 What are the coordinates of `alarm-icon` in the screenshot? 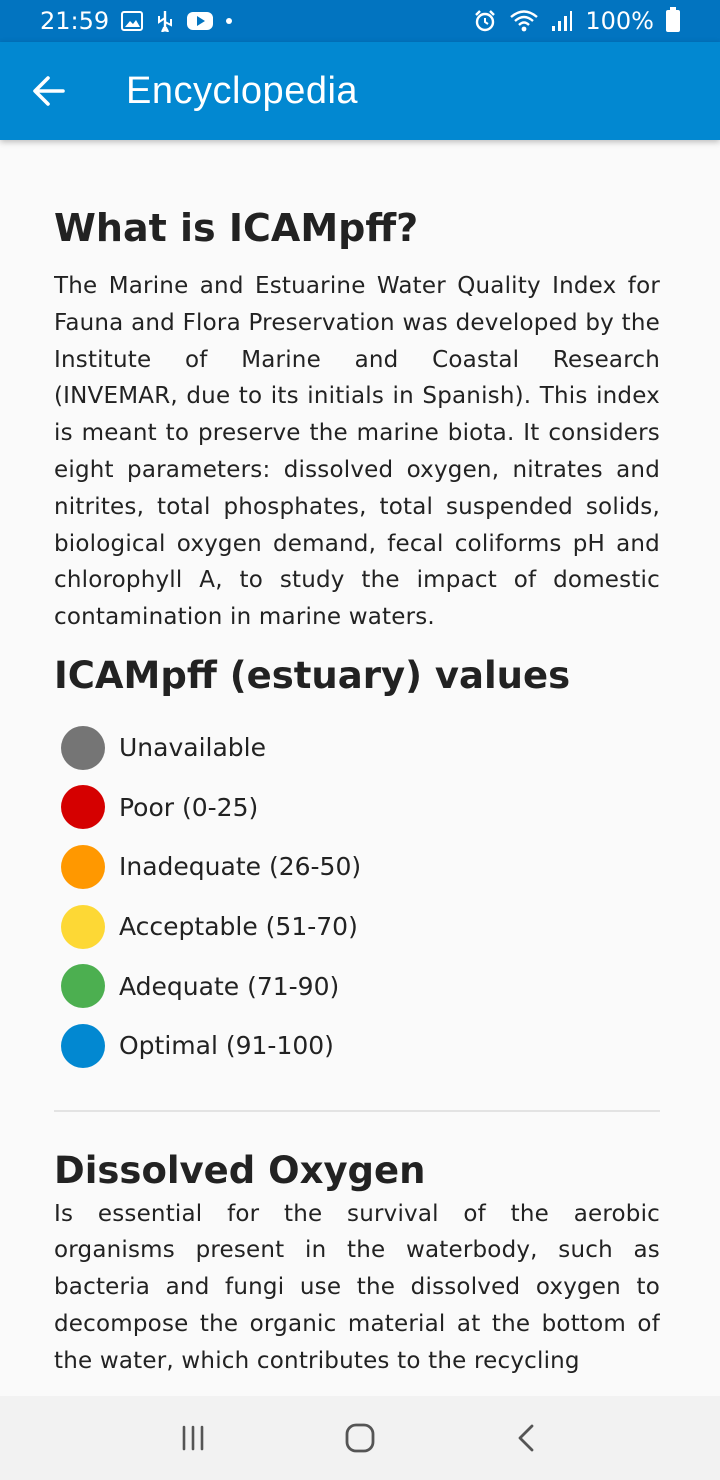 It's located at (485, 21).